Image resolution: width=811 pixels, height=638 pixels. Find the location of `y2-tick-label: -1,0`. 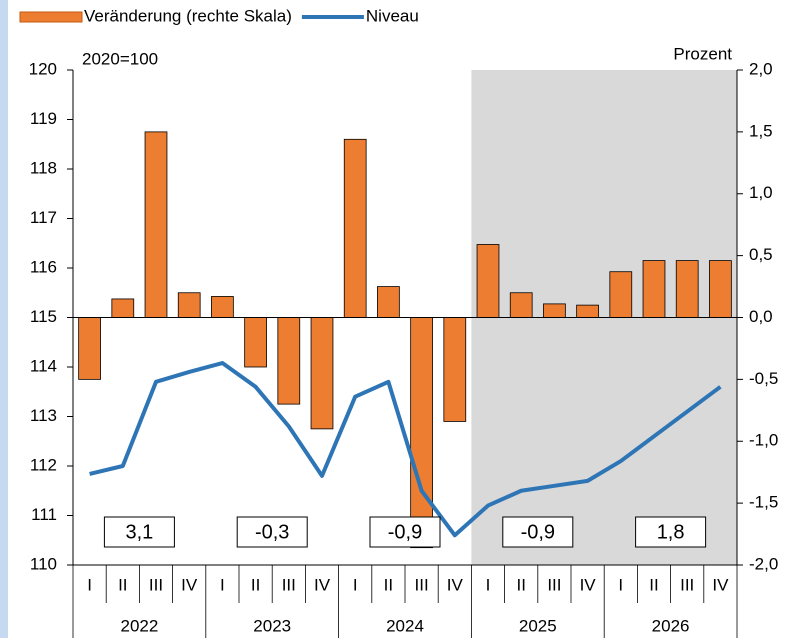

y2-tick-label: -1,0 is located at coordinates (763, 440).